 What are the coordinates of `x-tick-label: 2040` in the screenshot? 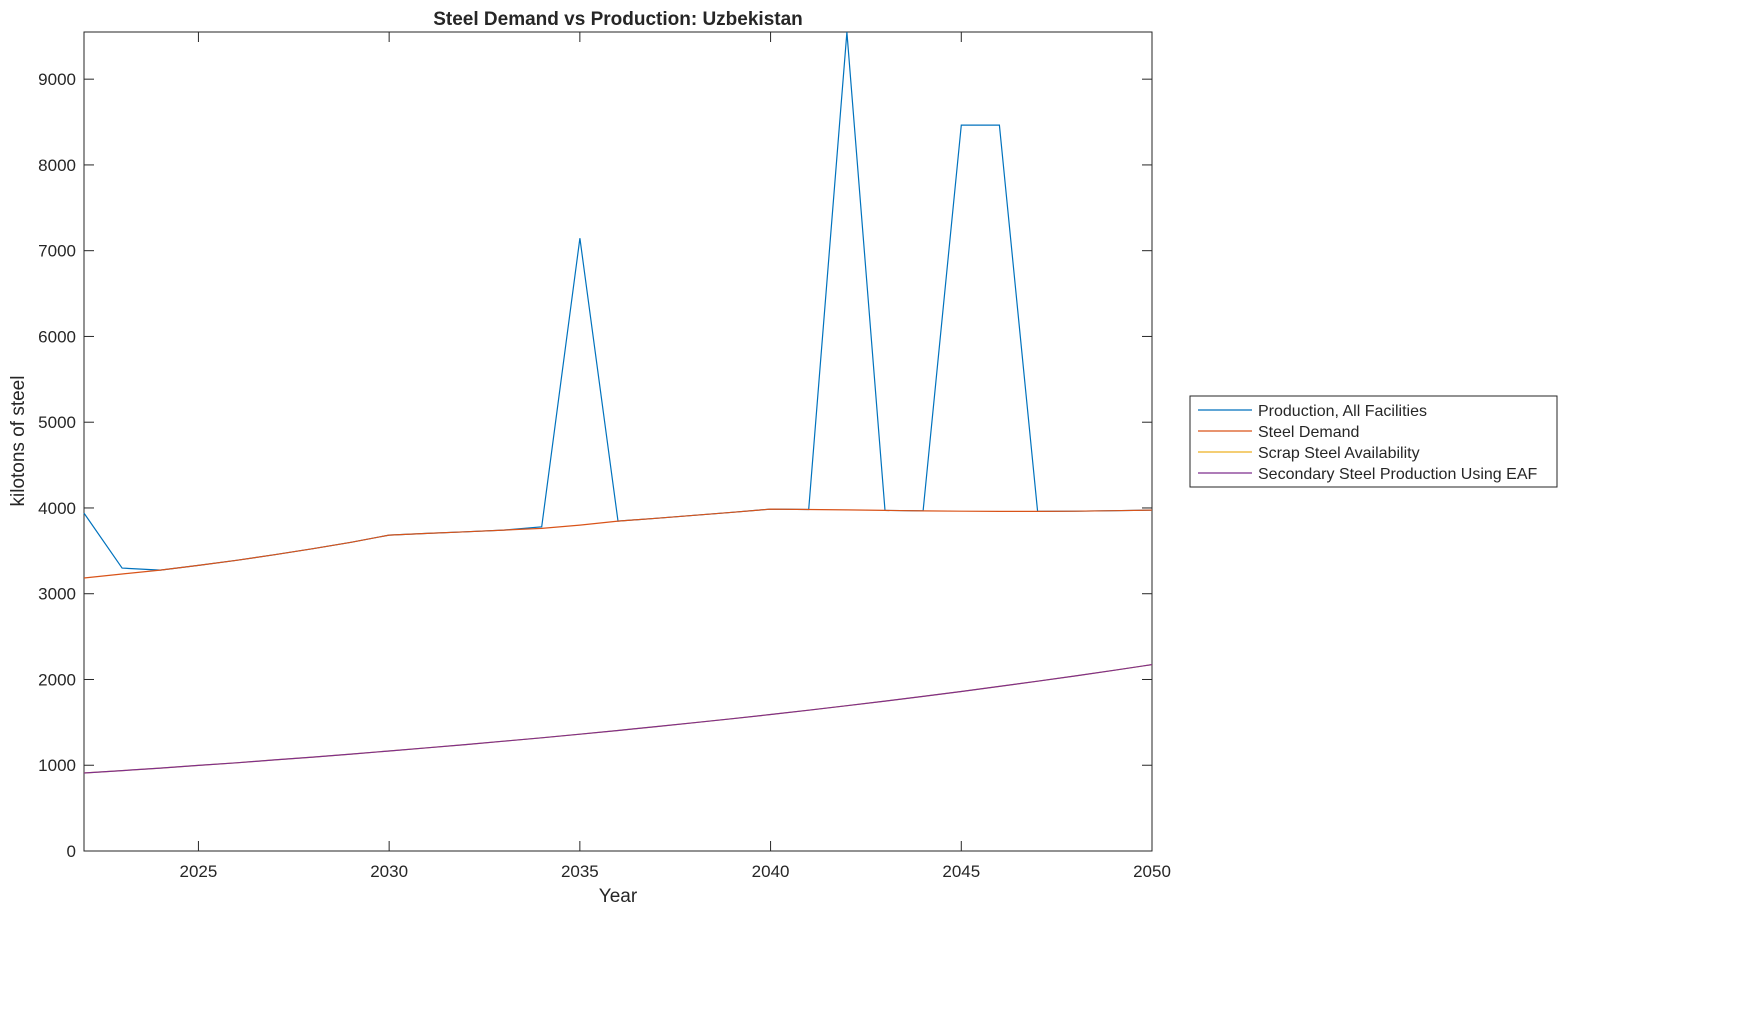 It's located at (771, 871).